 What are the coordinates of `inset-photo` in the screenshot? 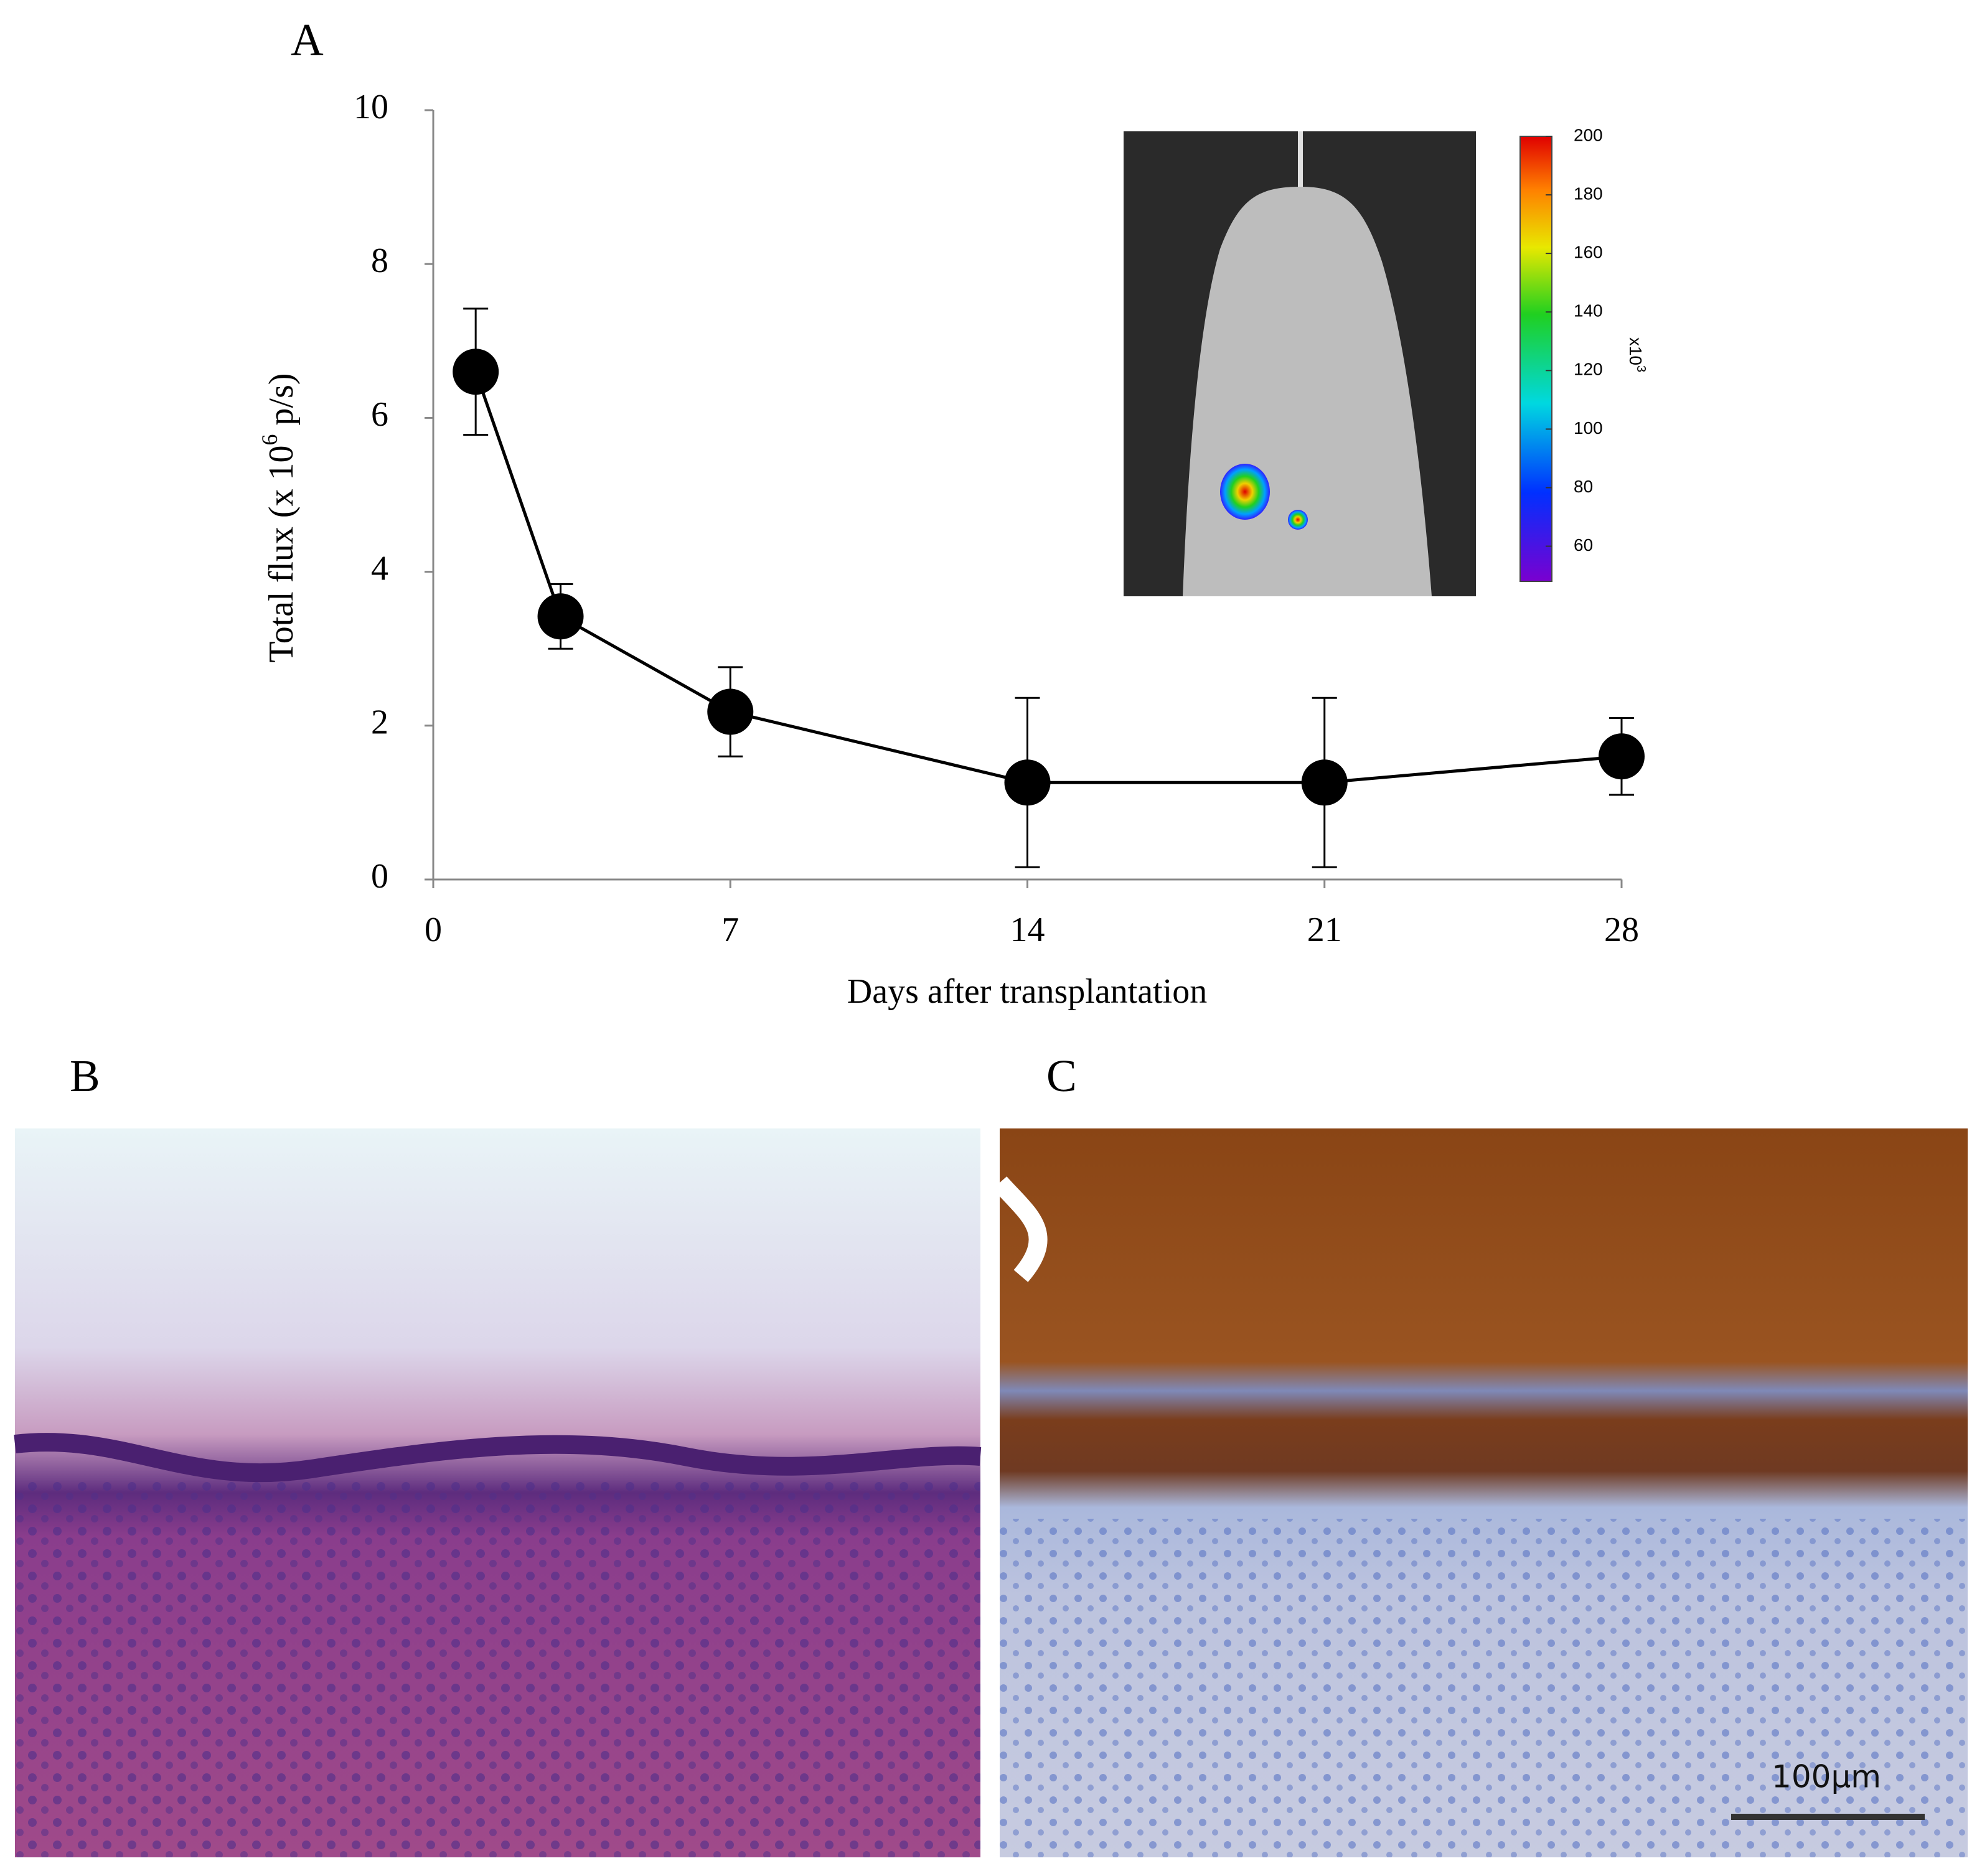 It's located at (1300, 363).